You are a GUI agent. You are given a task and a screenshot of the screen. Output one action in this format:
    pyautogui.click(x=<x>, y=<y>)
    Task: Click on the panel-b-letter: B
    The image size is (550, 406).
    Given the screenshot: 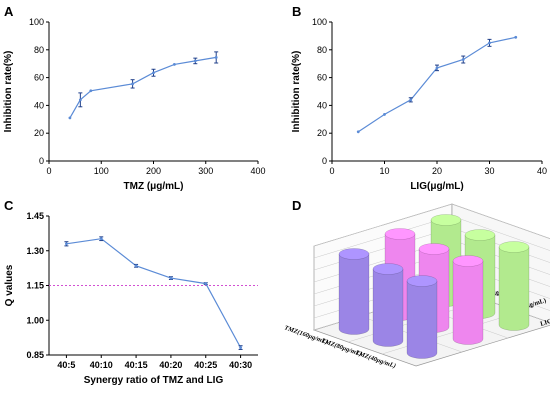 What is the action you would take?
    pyautogui.click(x=296, y=11)
    